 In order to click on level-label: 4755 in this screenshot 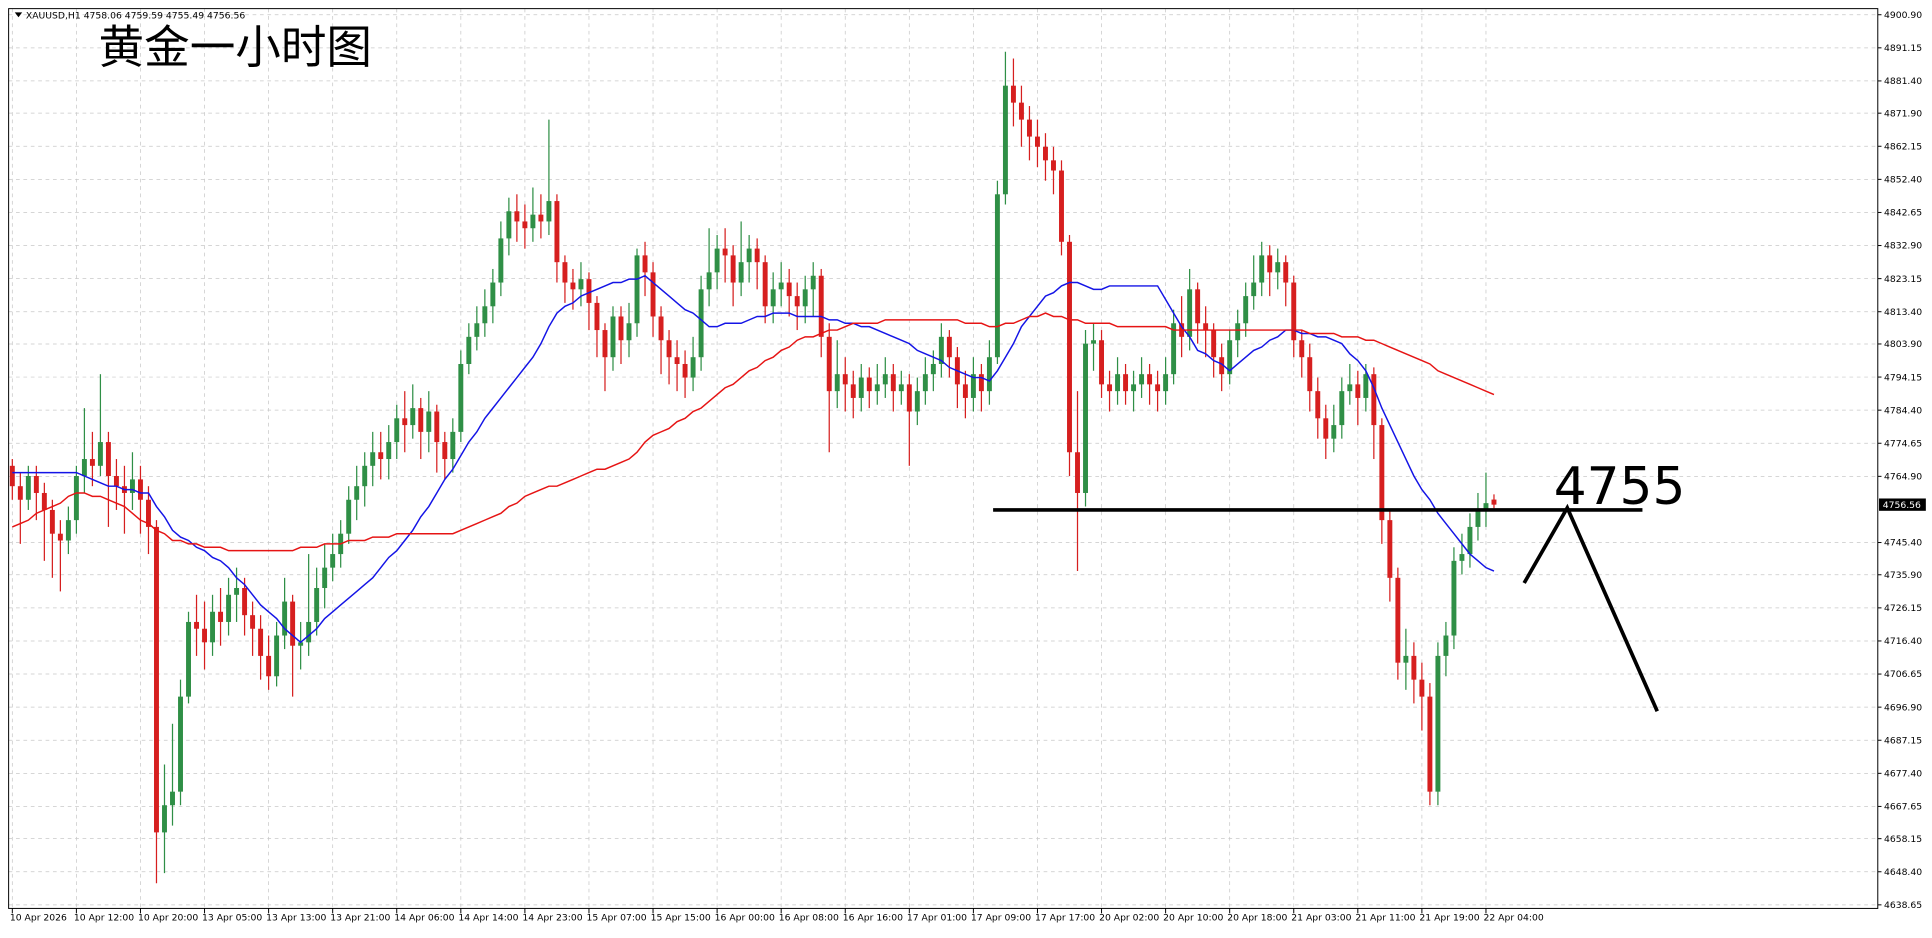, I will do `click(1620, 487)`.